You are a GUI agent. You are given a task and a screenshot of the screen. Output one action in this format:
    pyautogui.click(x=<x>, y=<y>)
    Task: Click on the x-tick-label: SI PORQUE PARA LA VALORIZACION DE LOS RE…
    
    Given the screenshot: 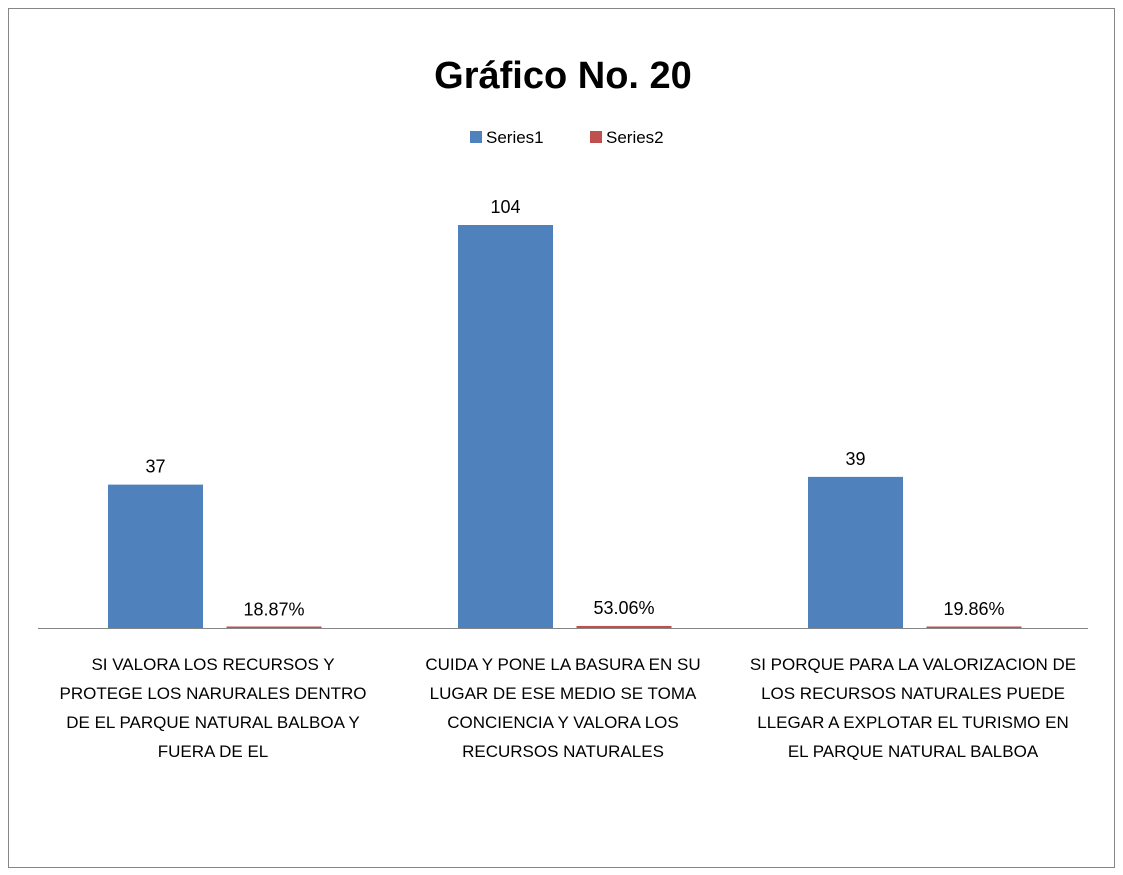 What is the action you would take?
    pyautogui.click(x=913, y=708)
    